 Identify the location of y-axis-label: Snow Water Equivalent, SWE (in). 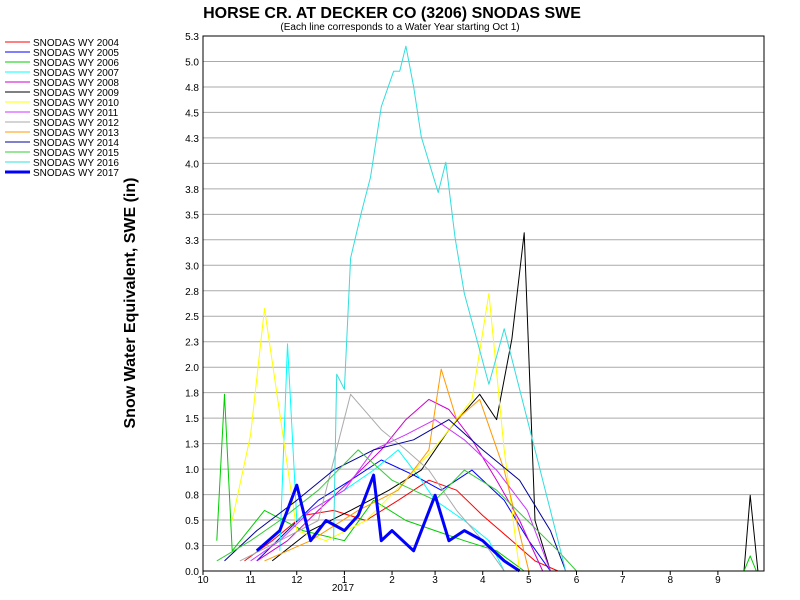
(130, 303).